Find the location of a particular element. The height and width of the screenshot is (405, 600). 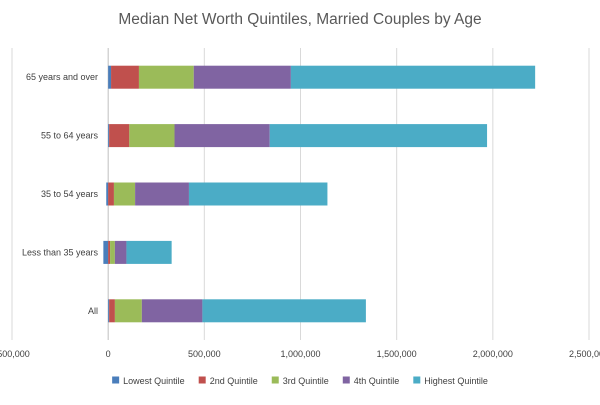

category-label: 65 years and over is located at coordinates (62, 77).